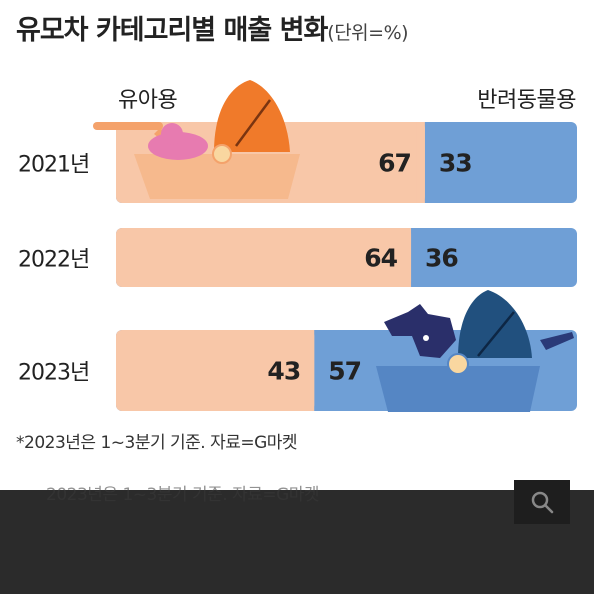 The height and width of the screenshot is (594, 594). Describe the element at coordinates (368, 33) in the screenshot. I see `unit-label: (단위=%)` at that location.